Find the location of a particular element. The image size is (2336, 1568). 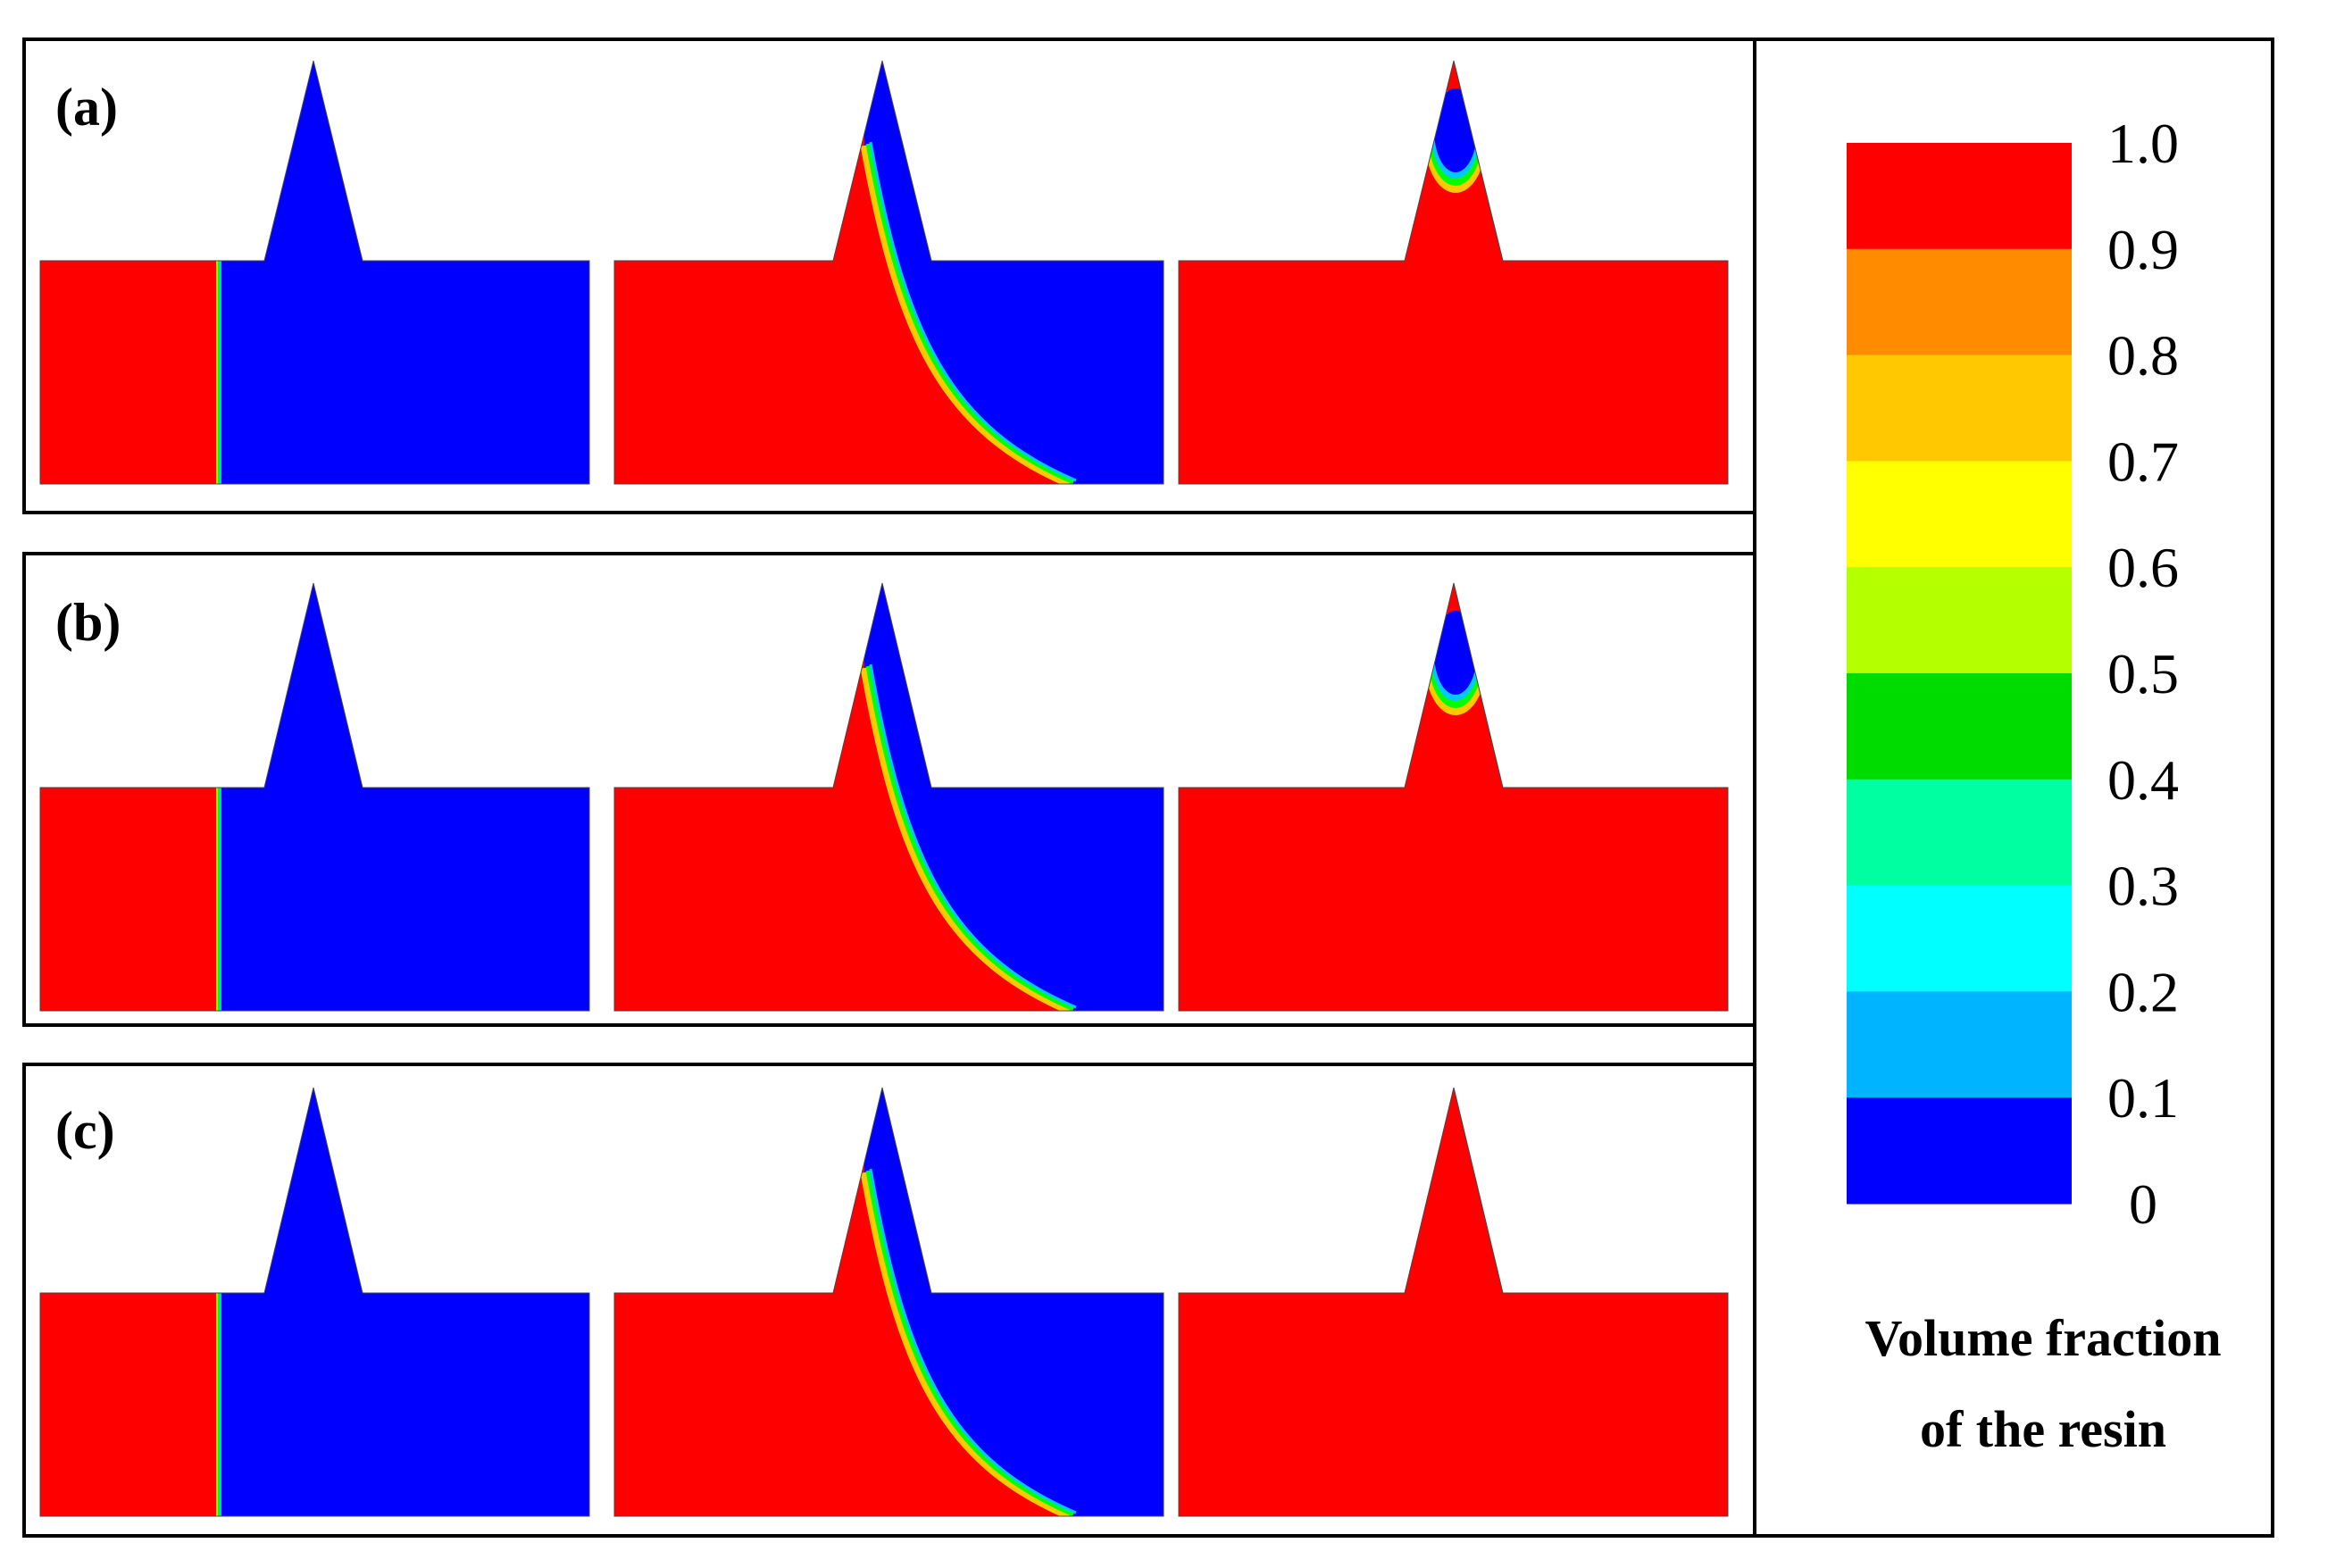

colorbar-tick-label: 0.9 is located at coordinates (2143, 250).